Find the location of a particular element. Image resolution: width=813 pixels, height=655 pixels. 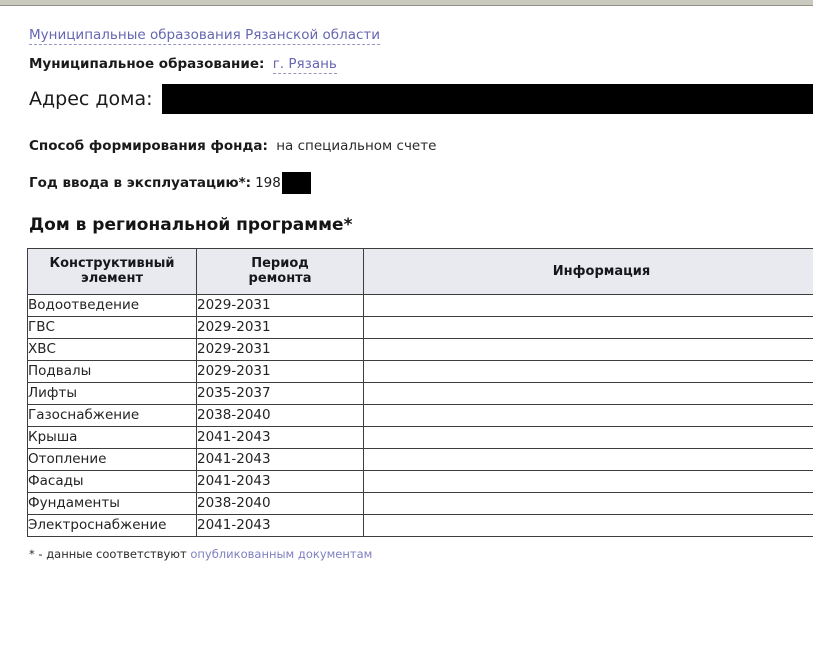

table-row: ХВС 2029-2031 is located at coordinates (420, 349).